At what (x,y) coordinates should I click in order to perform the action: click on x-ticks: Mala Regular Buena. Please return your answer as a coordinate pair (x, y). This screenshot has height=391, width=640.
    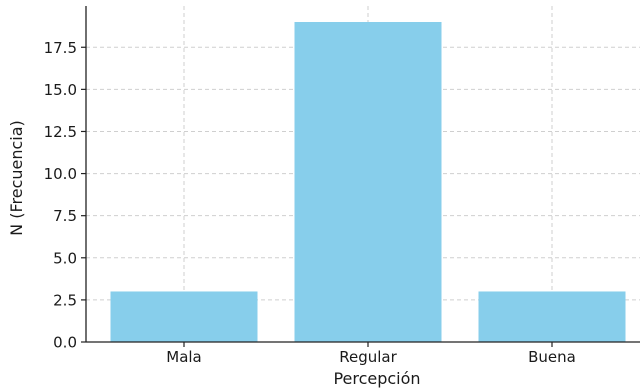
    Looking at the image, I should click on (371, 354).